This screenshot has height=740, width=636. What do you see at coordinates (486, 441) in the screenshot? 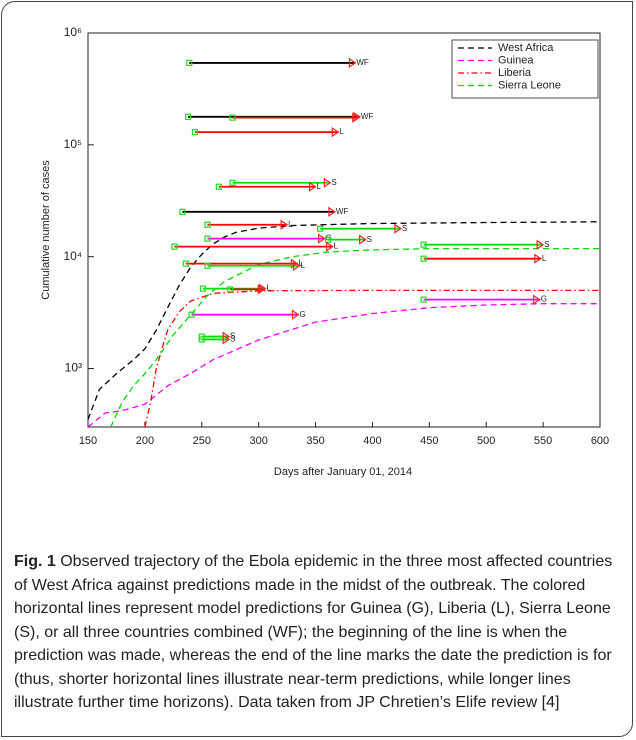
I see `x-tick-label: 500` at bounding box center [486, 441].